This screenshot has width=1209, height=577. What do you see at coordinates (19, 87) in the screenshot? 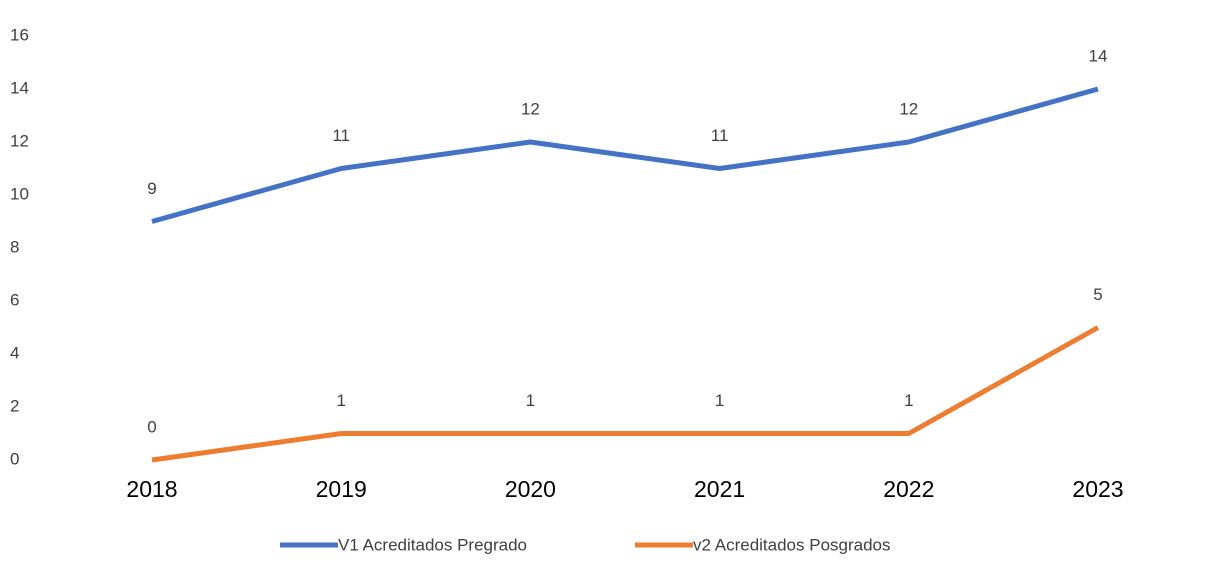
I see `y-tick-label: 14` at bounding box center [19, 87].